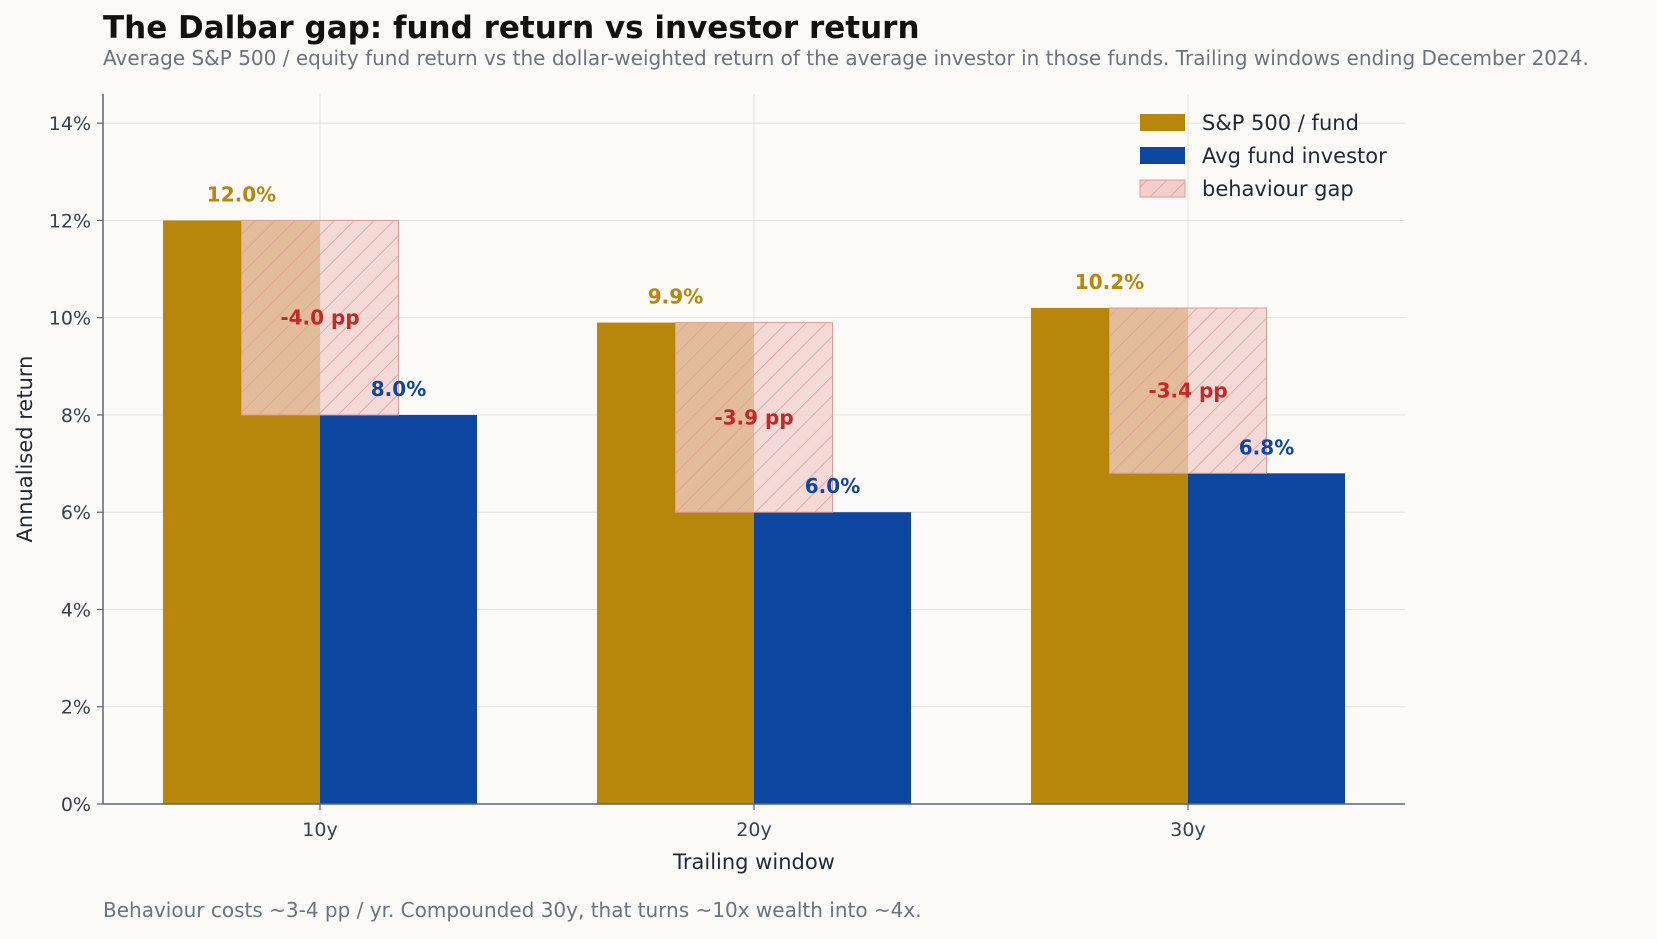 Image resolution: width=1657 pixels, height=939 pixels. What do you see at coordinates (1162, 155) in the screenshot?
I see `legend-item-investor-swatch` at bounding box center [1162, 155].